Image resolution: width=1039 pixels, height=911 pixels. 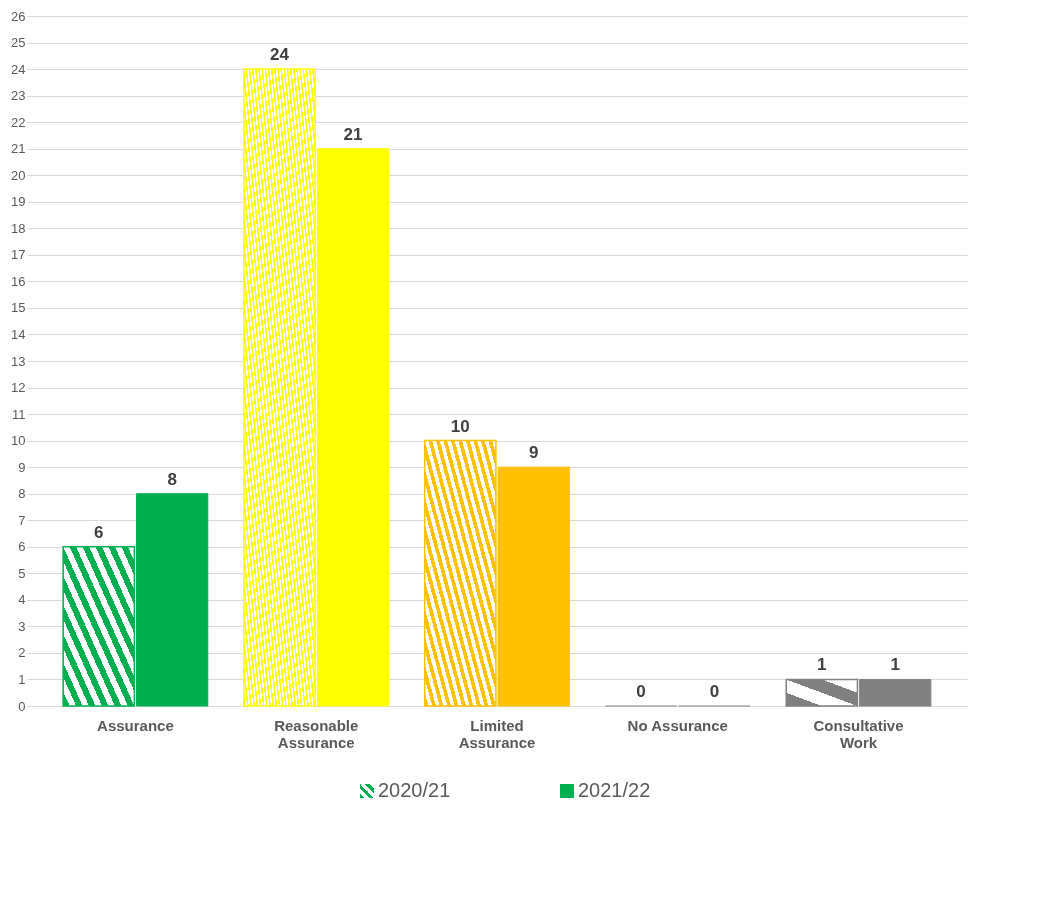 I want to click on y-tick-label: 10, so click(x=18, y=441).